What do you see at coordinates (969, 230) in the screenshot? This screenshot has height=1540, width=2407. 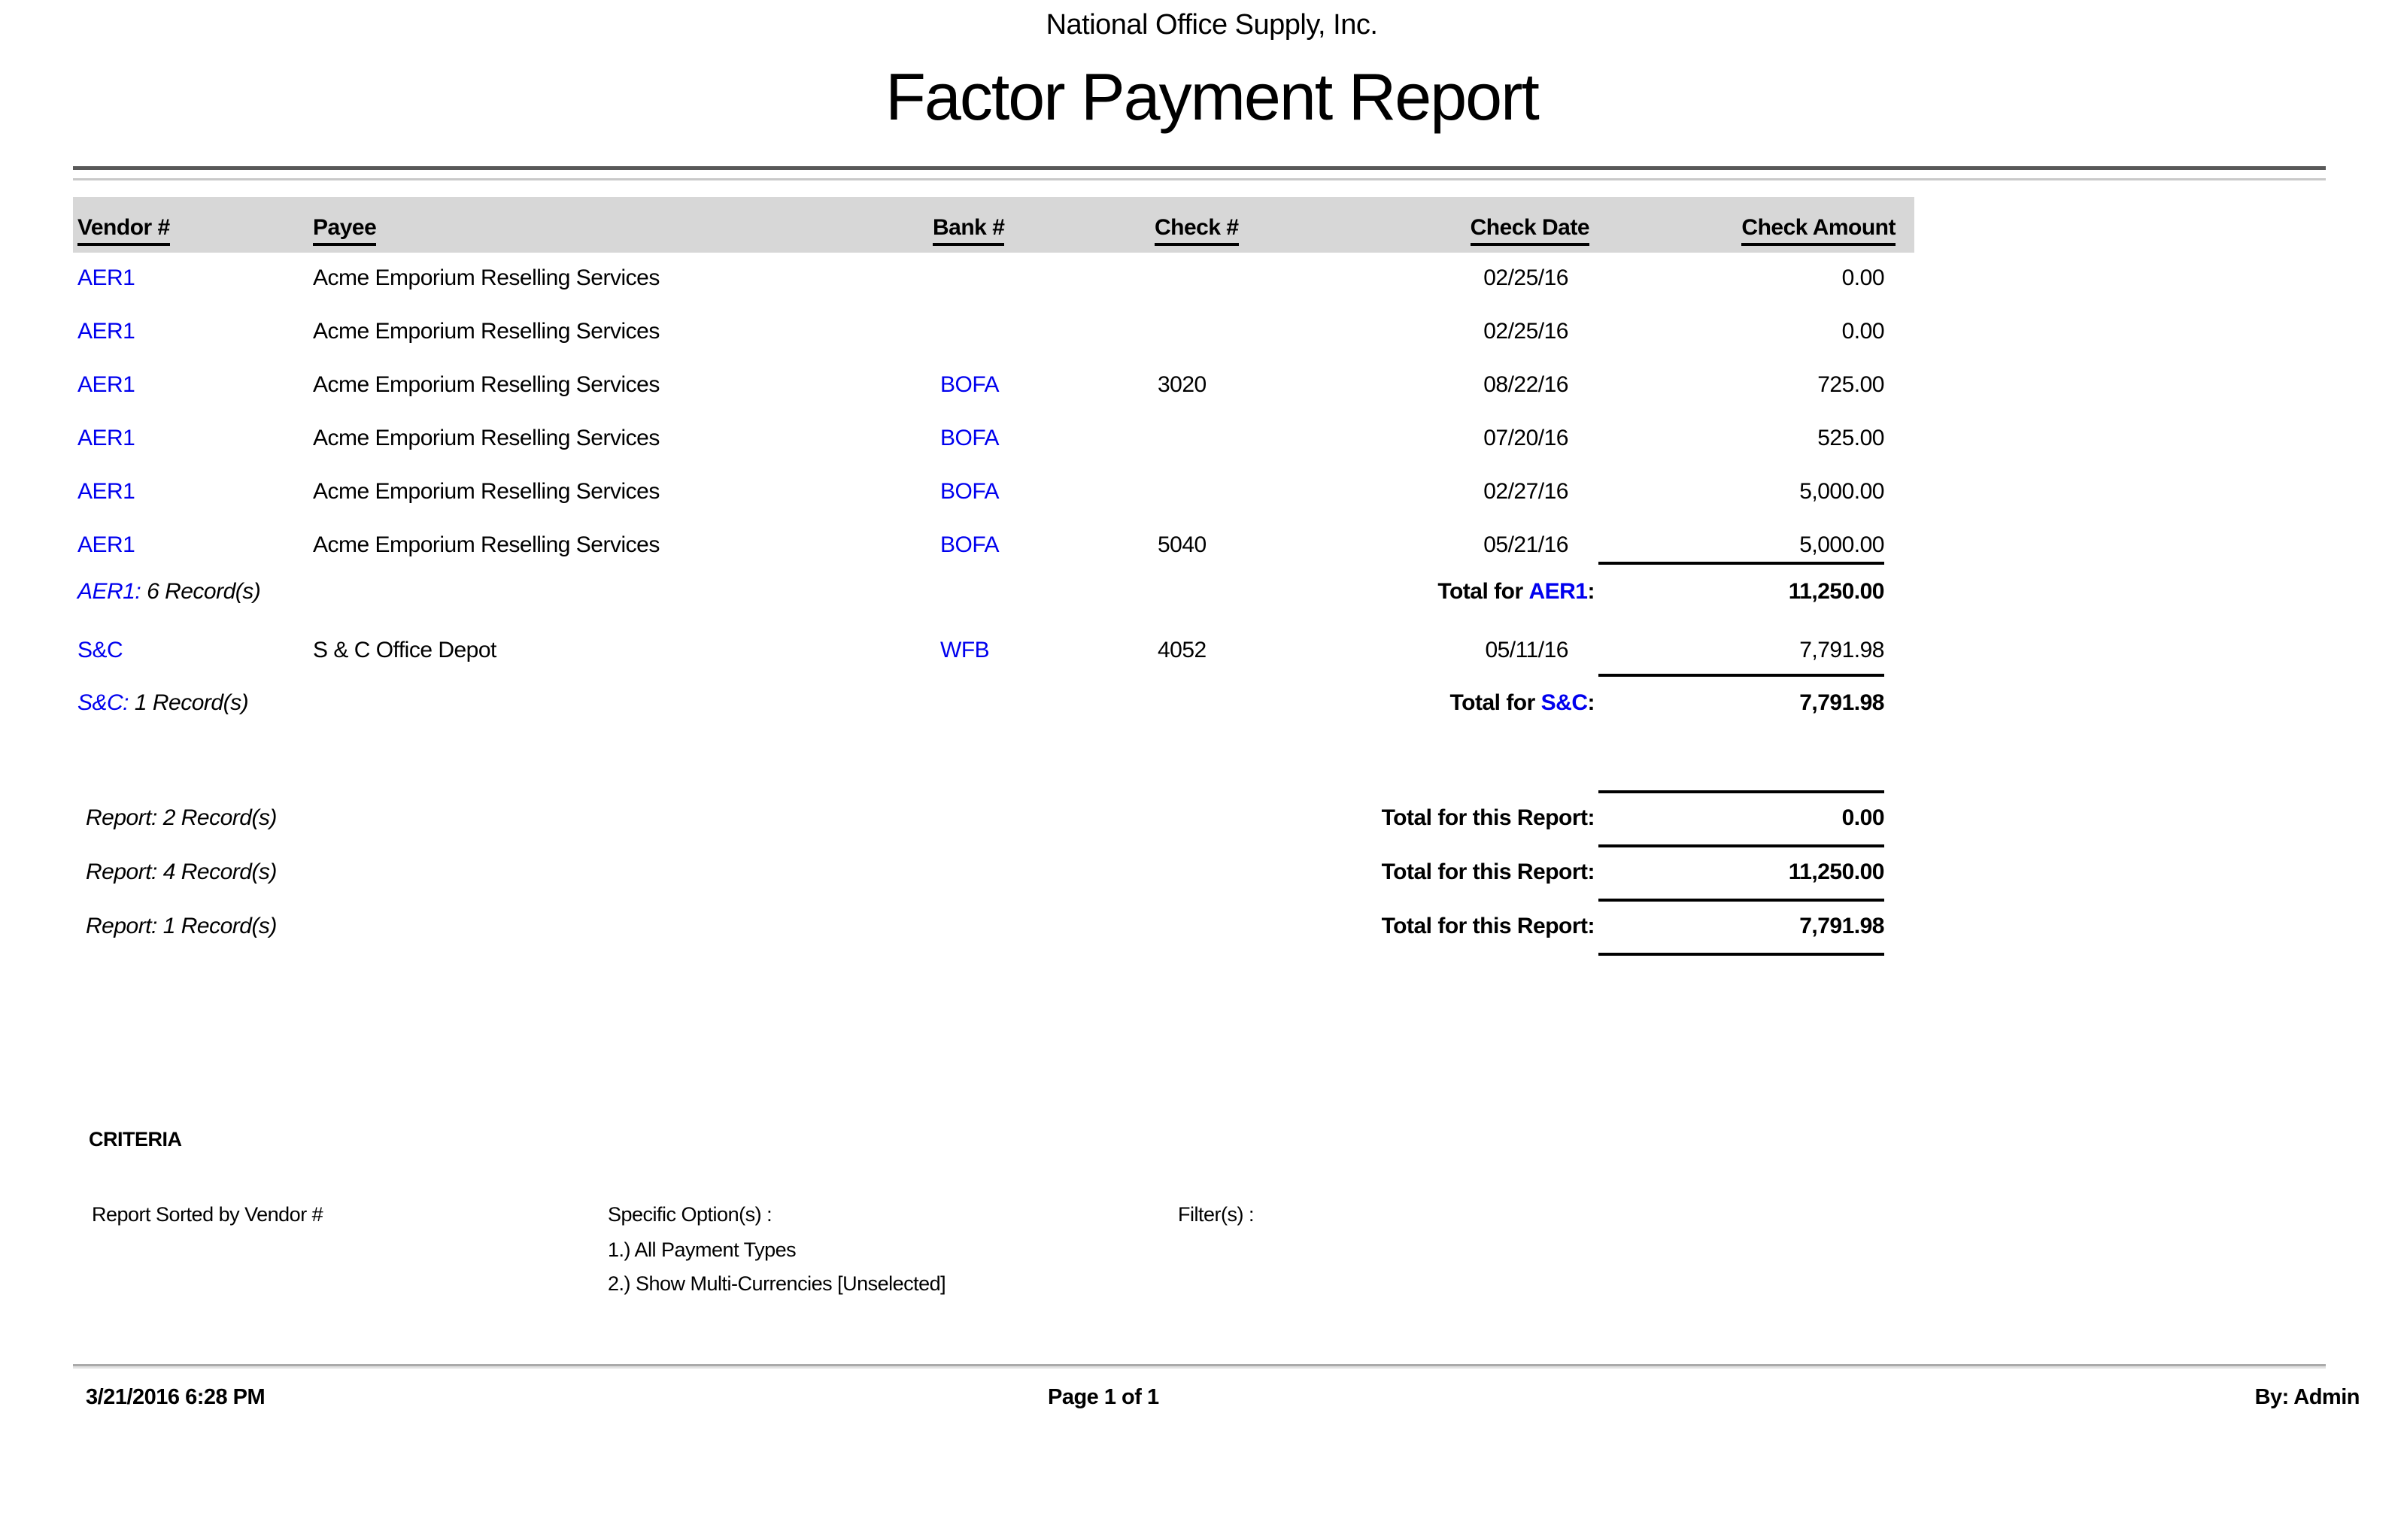 I see `column-header-bank: Bank #` at bounding box center [969, 230].